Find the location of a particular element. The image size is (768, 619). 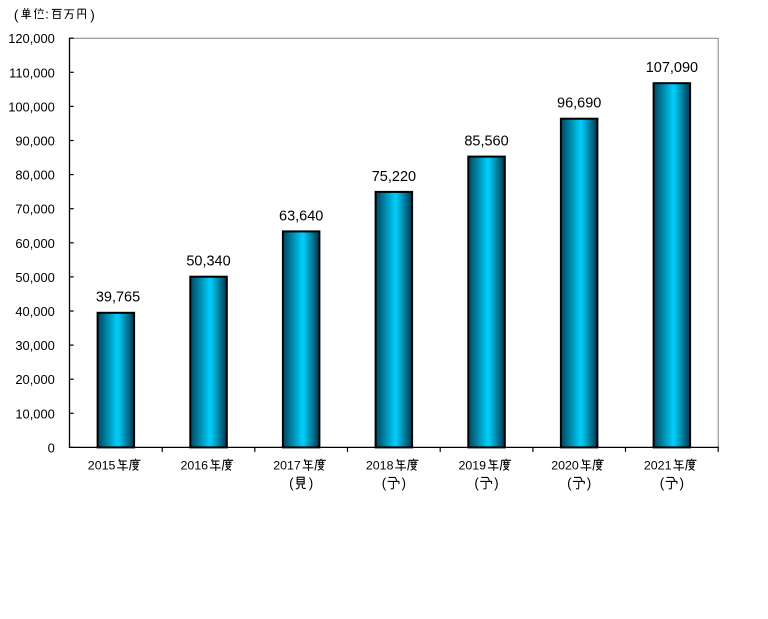

svg-text: 96,690 is located at coordinates (579, 104).